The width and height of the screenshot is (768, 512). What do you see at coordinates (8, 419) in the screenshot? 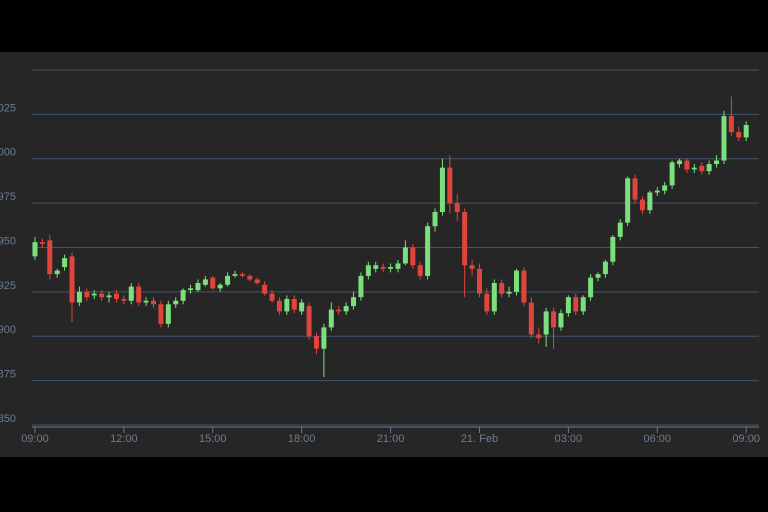
I see `y-tick-label: 850` at bounding box center [8, 419].